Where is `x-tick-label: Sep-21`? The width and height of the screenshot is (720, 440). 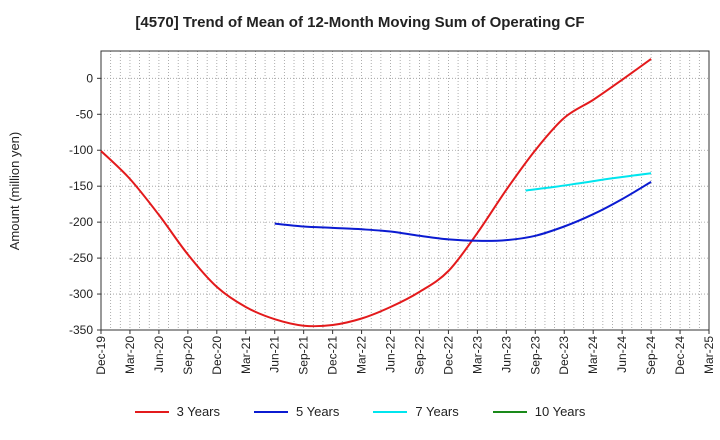 x-tick-label: Sep-21 is located at coordinates (304, 355).